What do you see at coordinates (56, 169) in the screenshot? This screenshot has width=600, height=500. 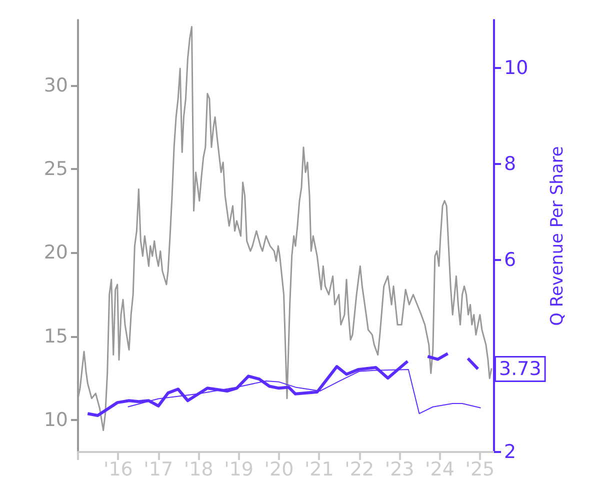 I see `y-tick-label: 25` at bounding box center [56, 169].